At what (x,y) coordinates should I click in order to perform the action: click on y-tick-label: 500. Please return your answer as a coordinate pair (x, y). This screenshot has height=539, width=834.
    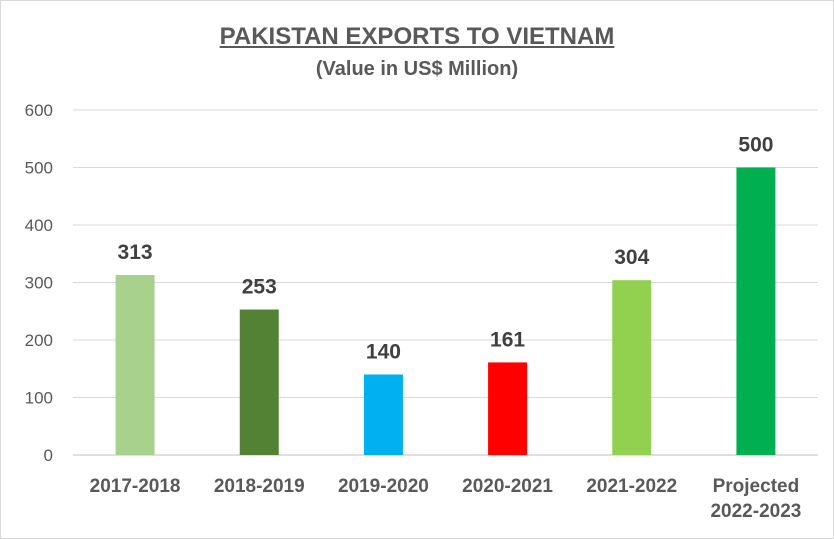
    Looking at the image, I should click on (39, 168).